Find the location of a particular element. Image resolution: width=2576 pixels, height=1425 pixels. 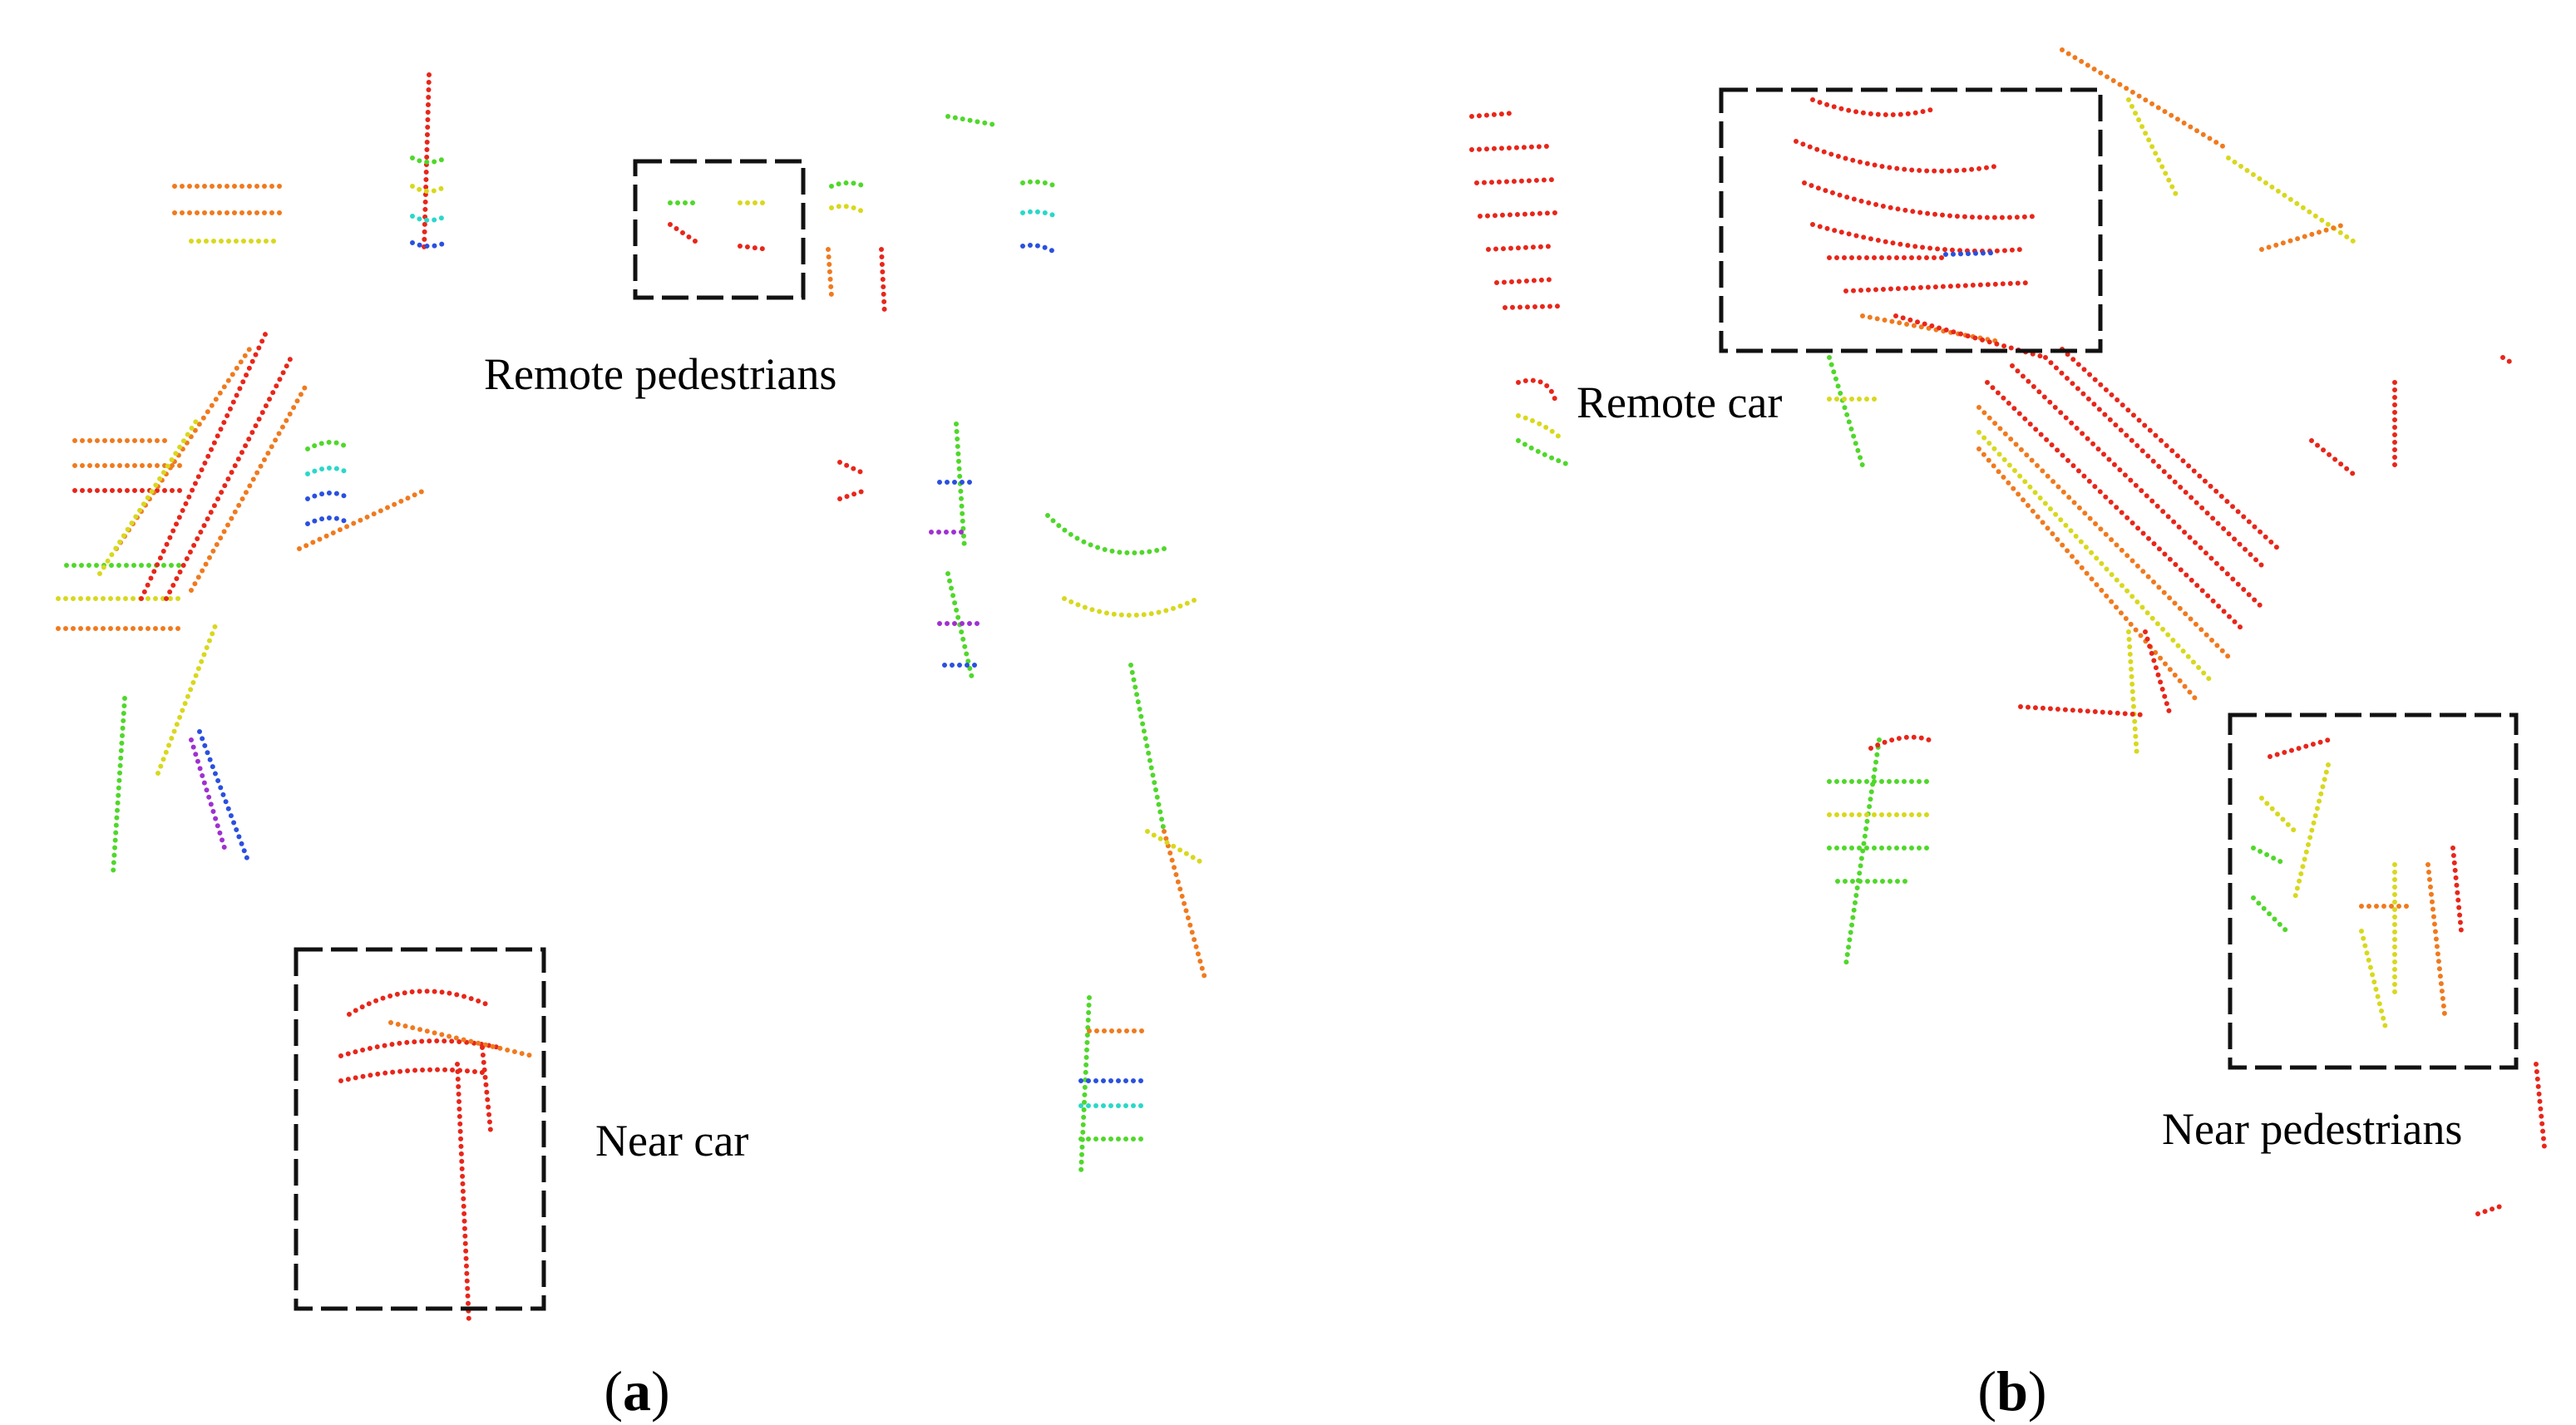

panel-label: (a) is located at coordinates (636, 1391).